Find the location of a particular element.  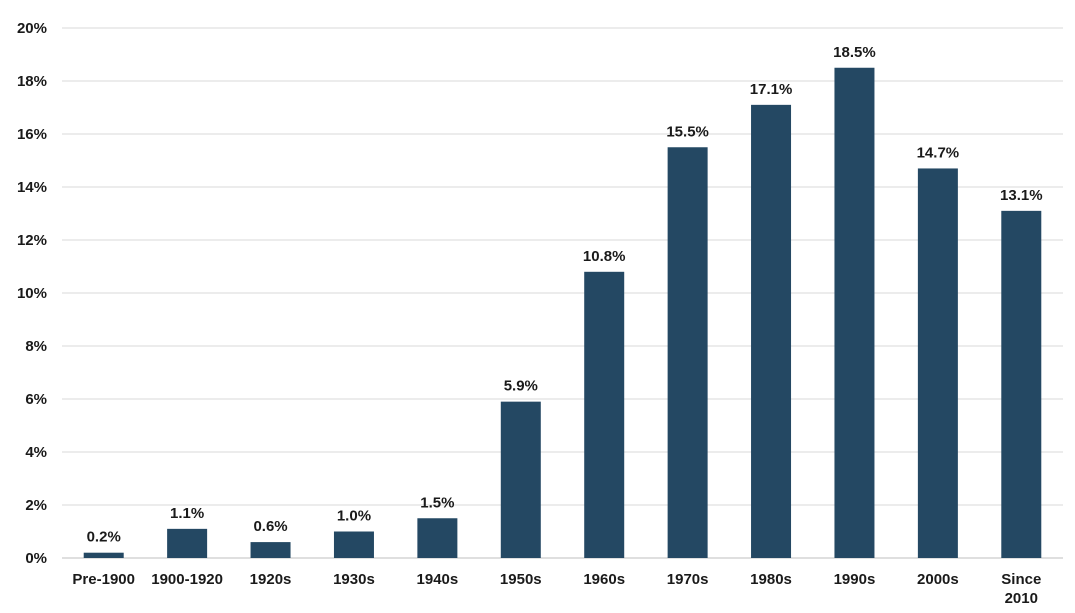

bar-1920s is located at coordinates (270, 550).